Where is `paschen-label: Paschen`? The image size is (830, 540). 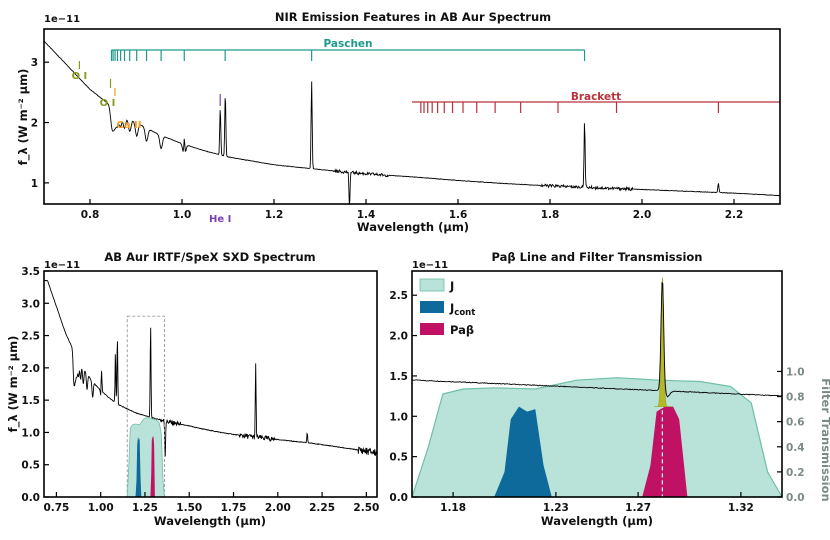 paschen-label: Paschen is located at coordinates (347, 44).